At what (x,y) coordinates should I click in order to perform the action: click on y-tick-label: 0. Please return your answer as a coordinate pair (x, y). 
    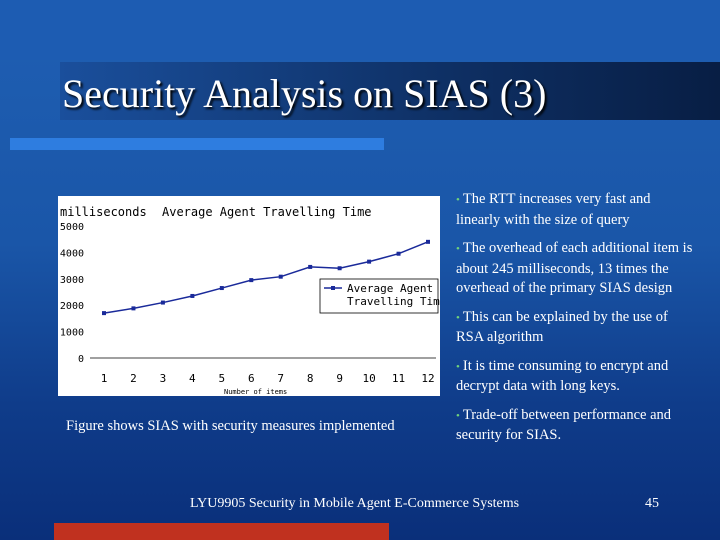
    Looking at the image, I should click on (81, 359).